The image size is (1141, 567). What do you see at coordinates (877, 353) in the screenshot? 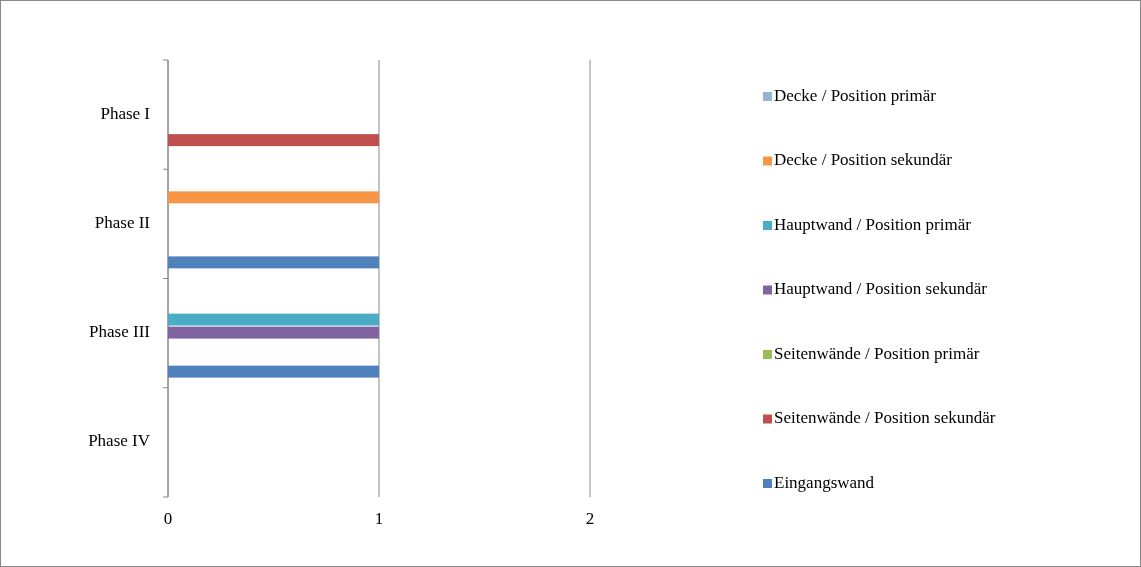
I see `legend-label: Seitenwände / Position primär` at bounding box center [877, 353].